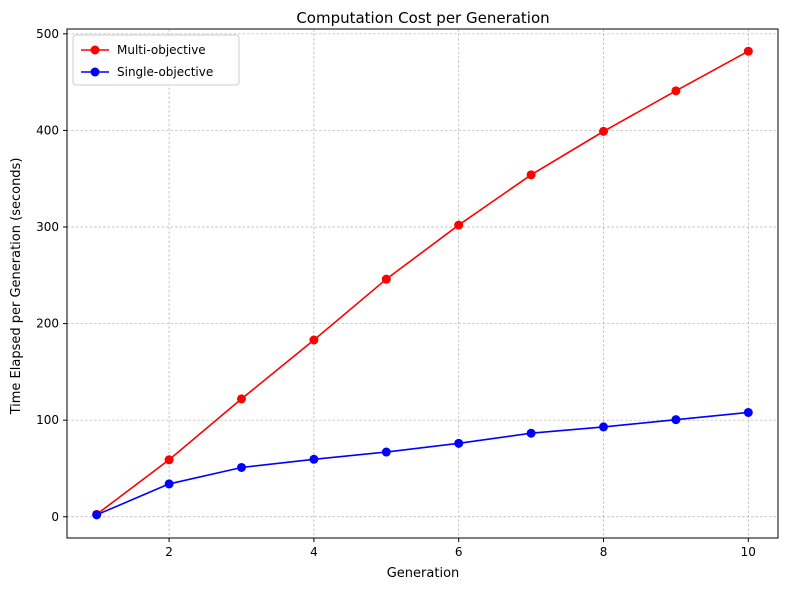 The height and width of the screenshot is (590, 790). What do you see at coordinates (748, 552) in the screenshot?
I see `x-tick-label: 10` at bounding box center [748, 552].